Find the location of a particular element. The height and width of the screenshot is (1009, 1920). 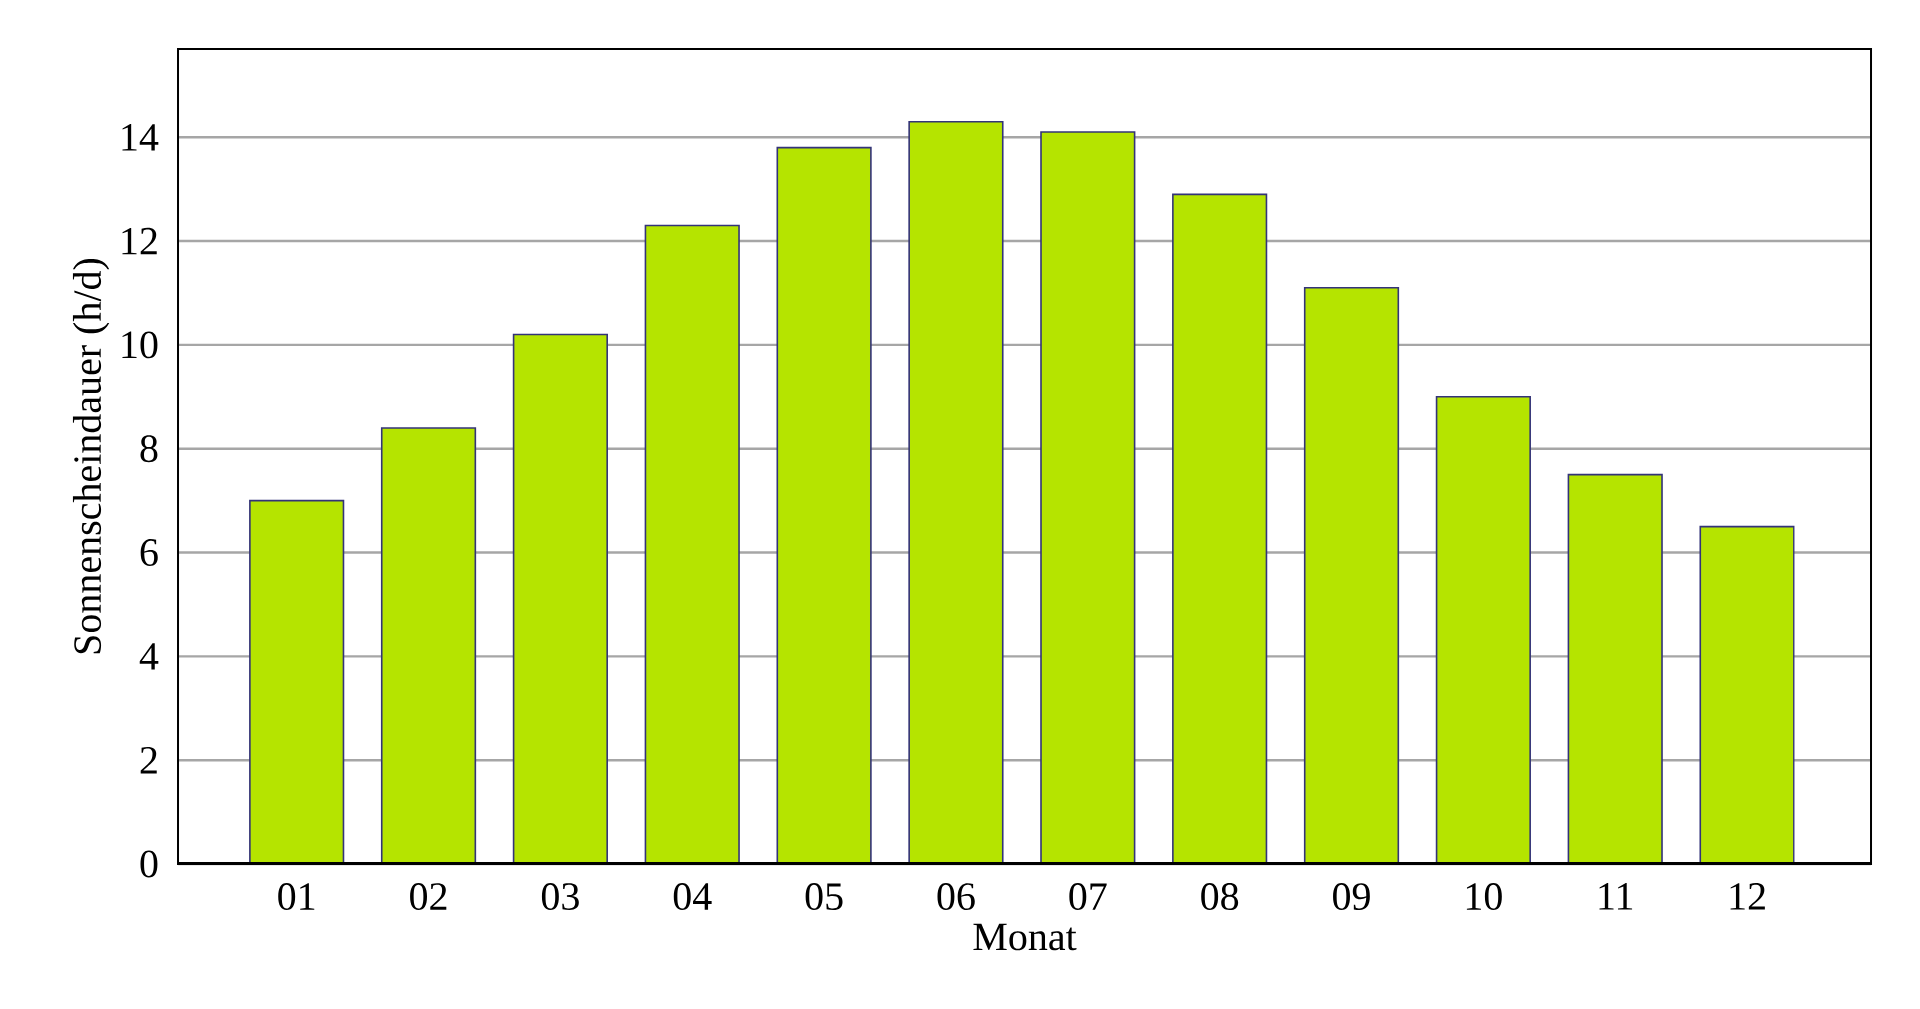

y-axis-title: Sonnenscheindauer (h/d) is located at coordinates (91, 456).